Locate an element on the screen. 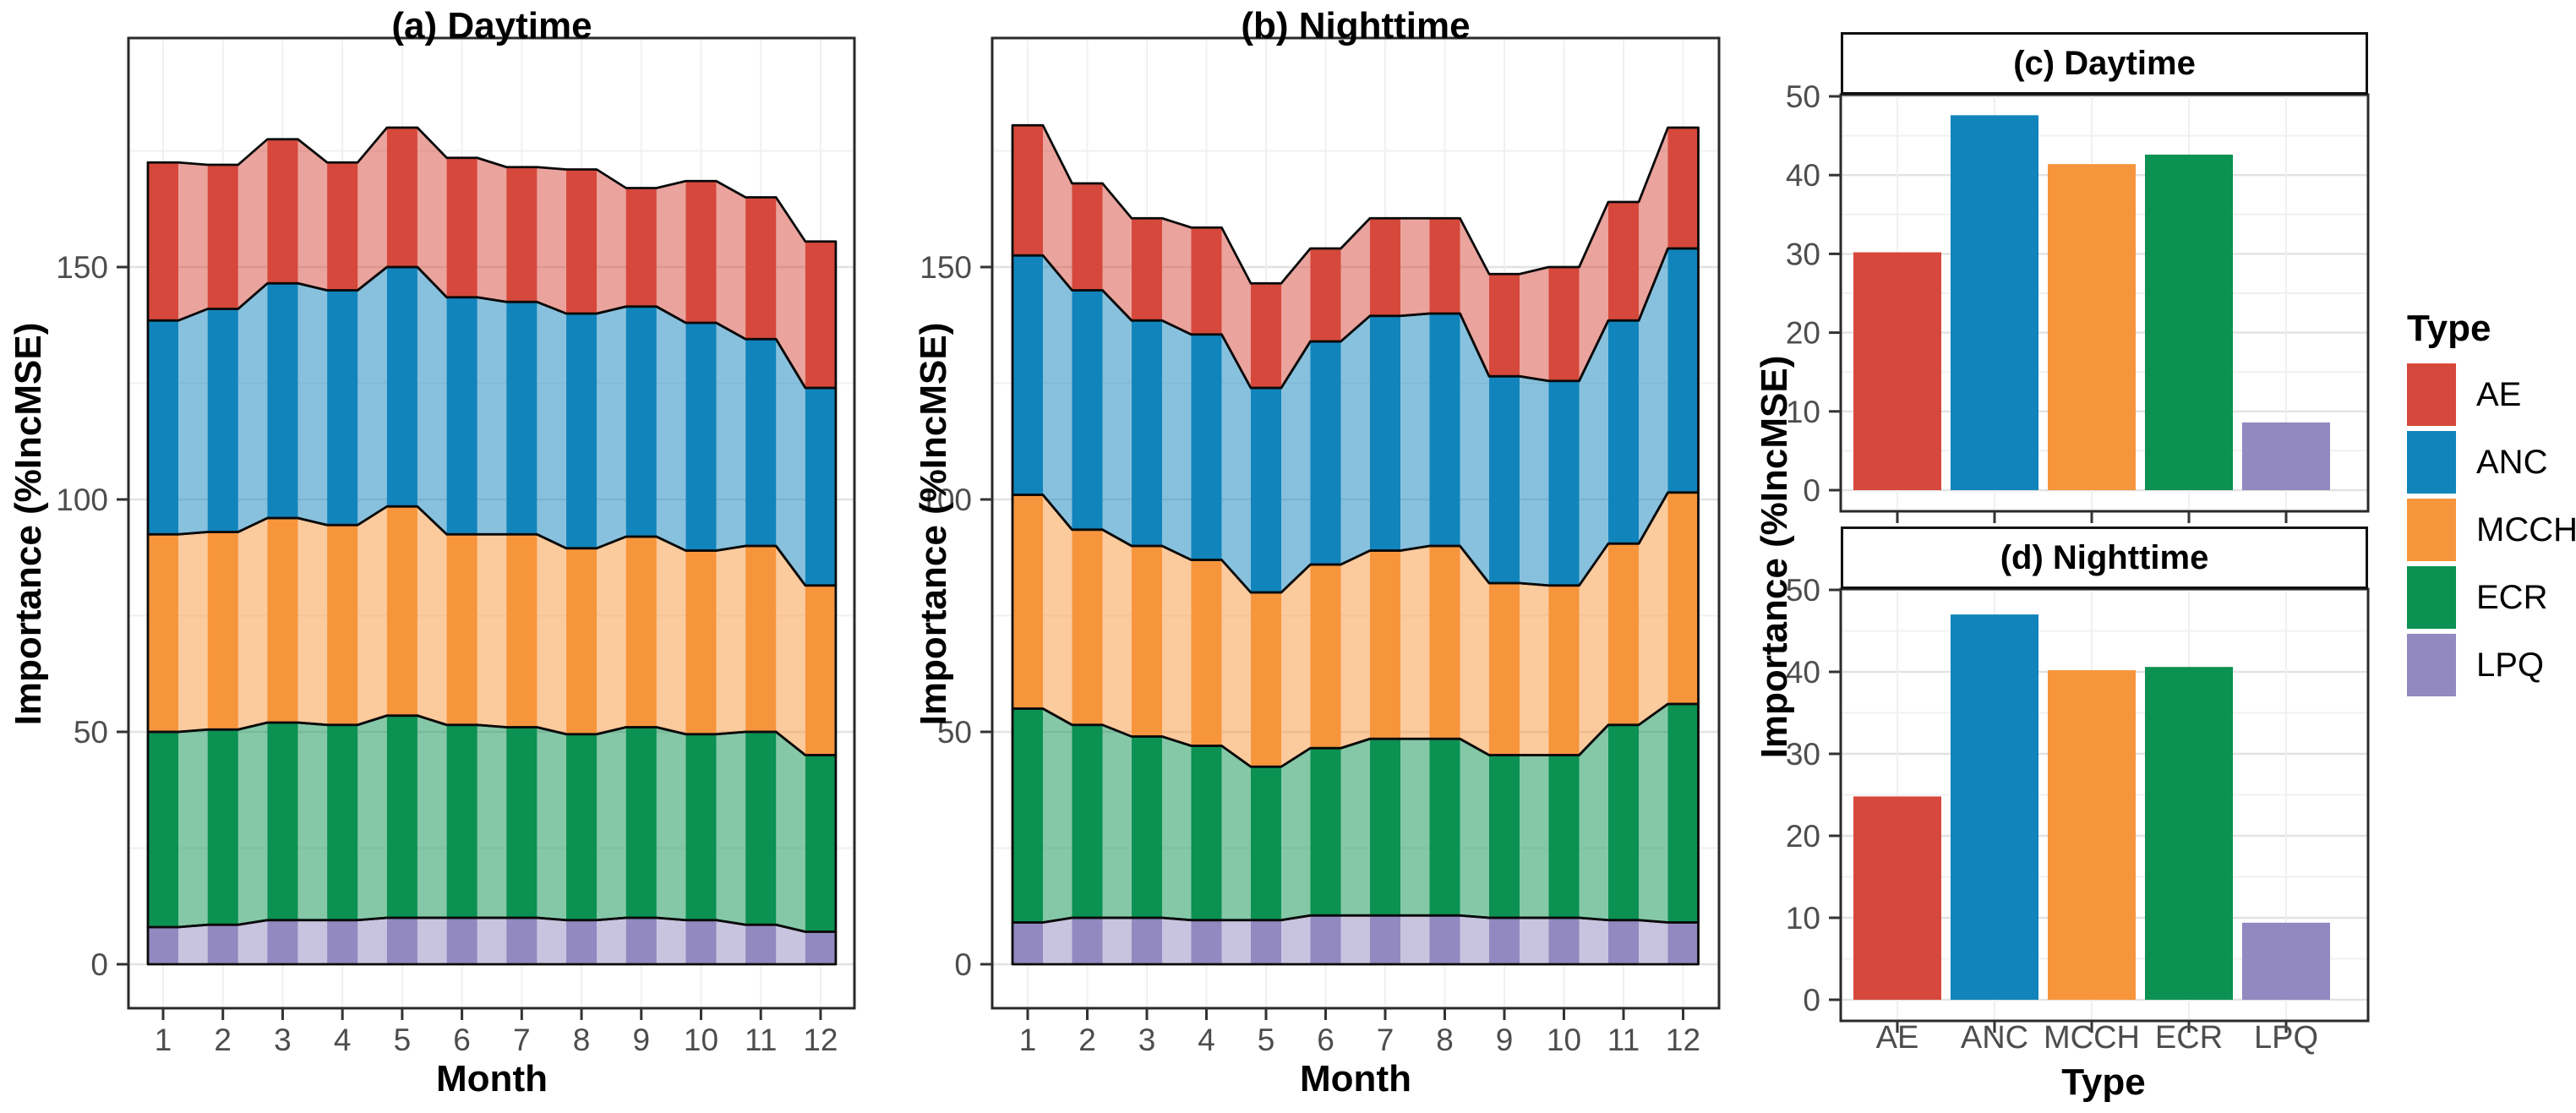  legend-item-ANC: ANC is located at coordinates (2491, 463).